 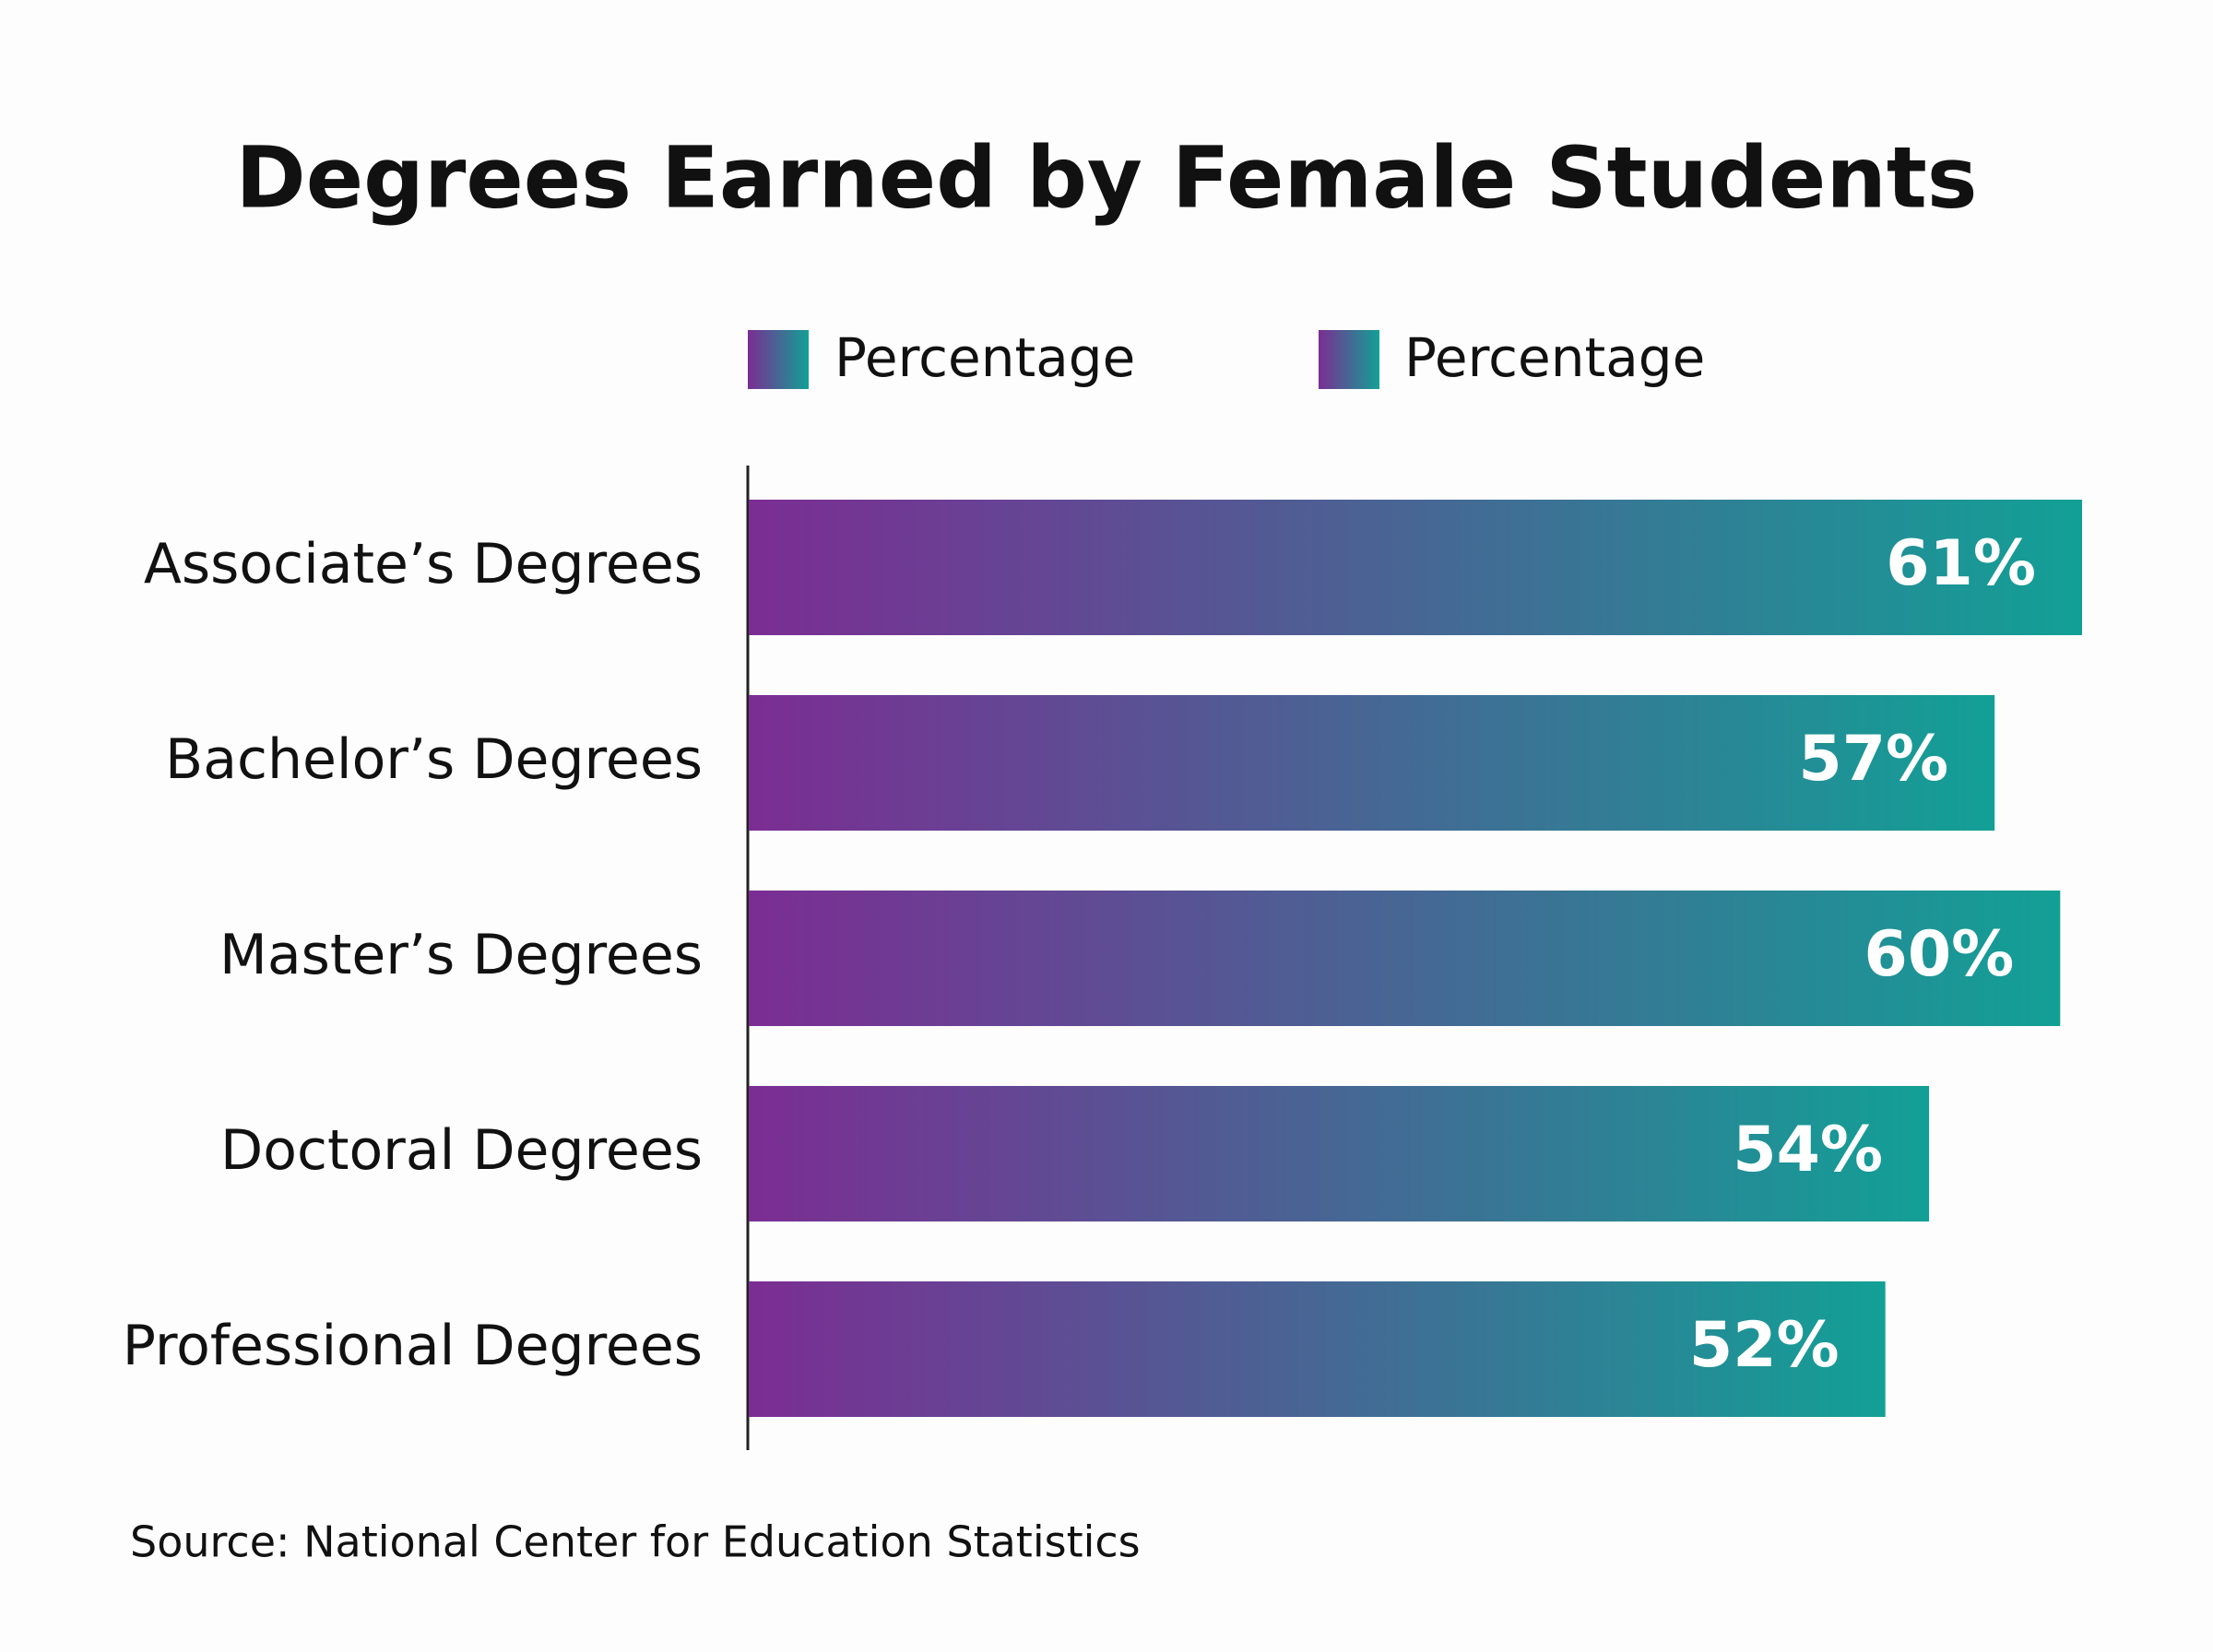 What do you see at coordinates (461, 1150) in the screenshot?
I see `category-label: Doctoral Degrees` at bounding box center [461, 1150].